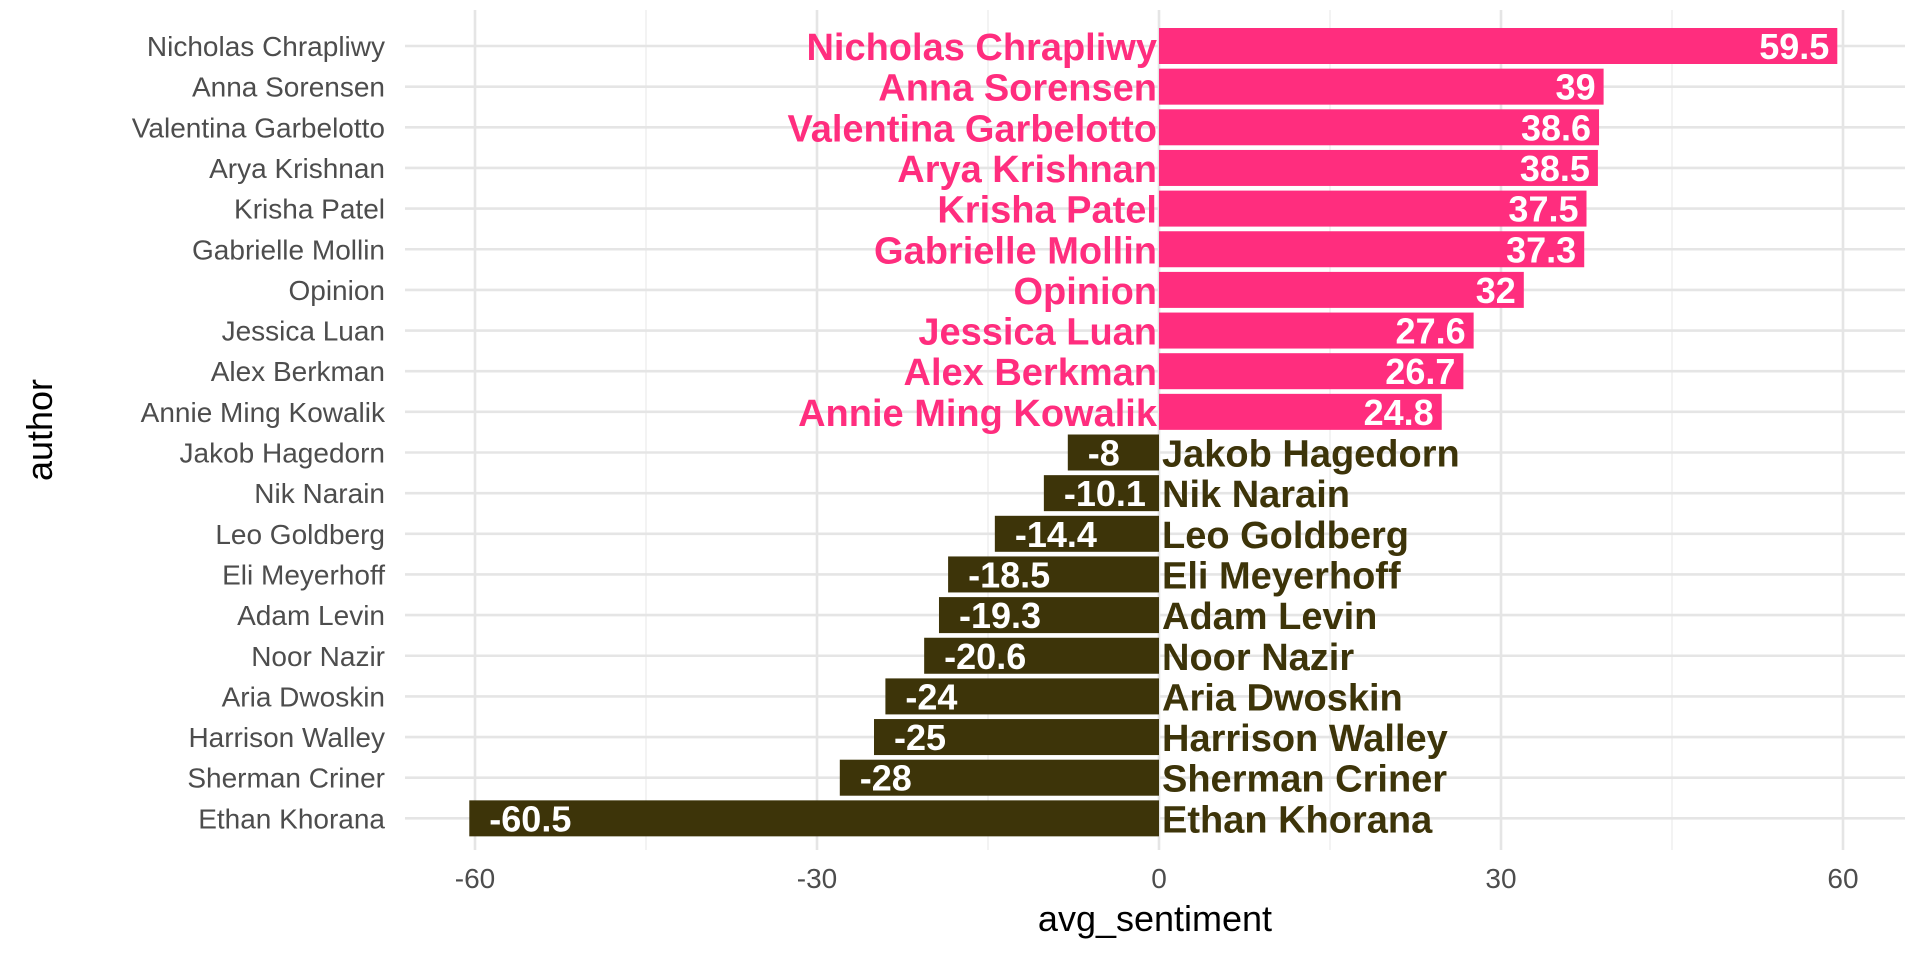 The image size is (1920, 965). What do you see at coordinates (1030, 373) in the screenshot?
I see `bar-name-label: Alex Berkman` at bounding box center [1030, 373].